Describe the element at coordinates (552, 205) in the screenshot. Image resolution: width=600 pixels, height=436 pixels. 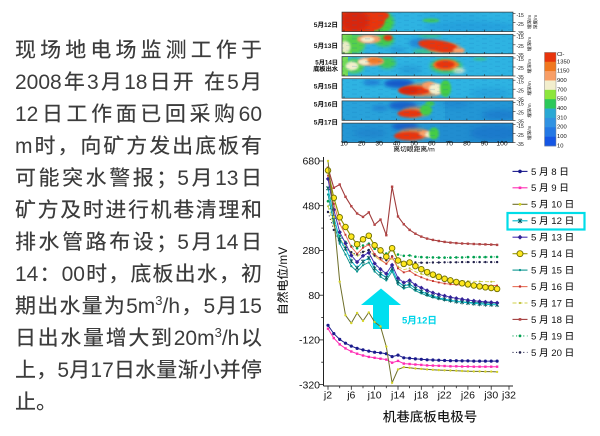
I see `svg-text: 5 月 10 日` at that location.